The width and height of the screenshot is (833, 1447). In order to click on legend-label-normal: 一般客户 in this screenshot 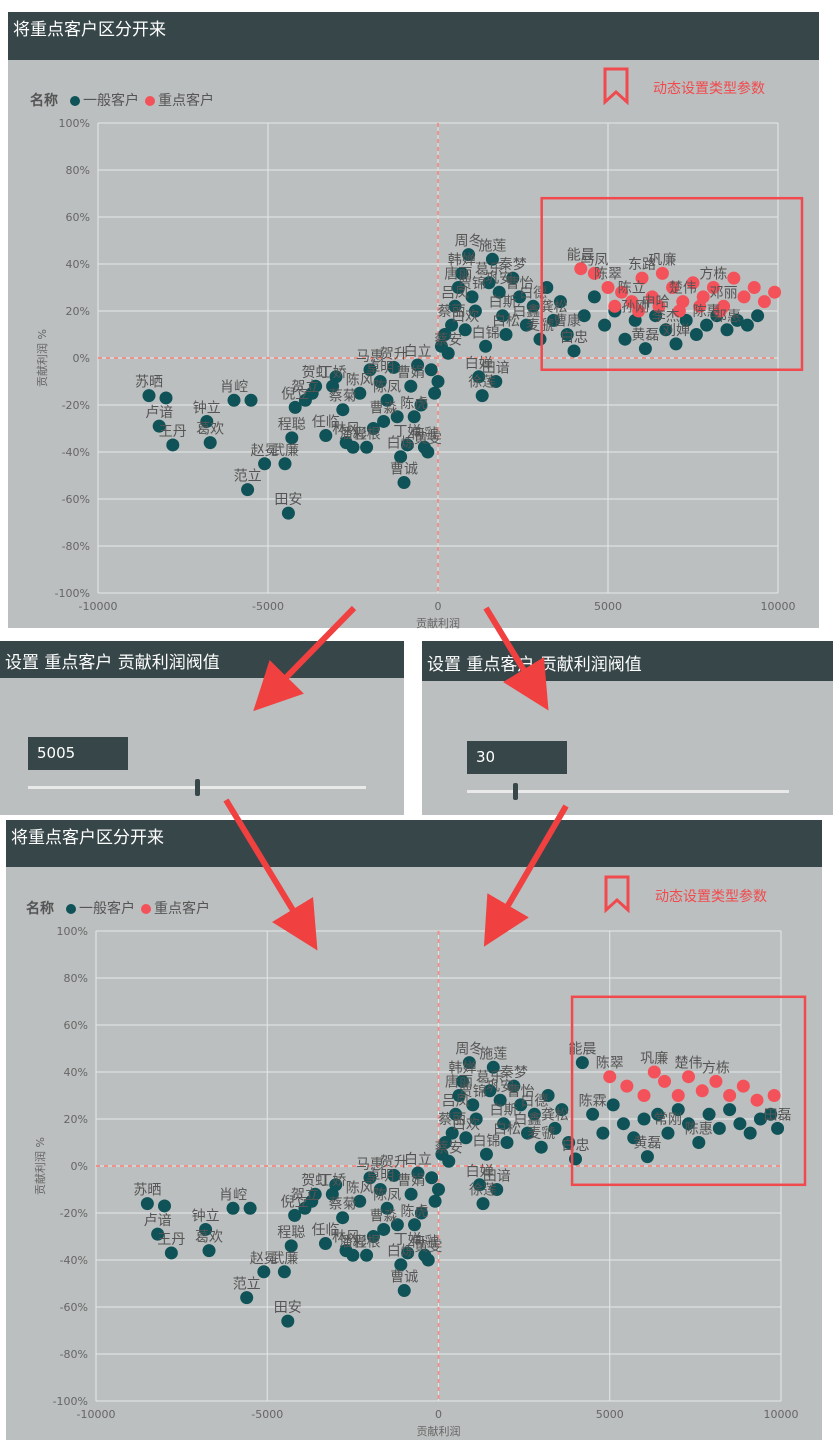, I will do `click(107, 909)`.